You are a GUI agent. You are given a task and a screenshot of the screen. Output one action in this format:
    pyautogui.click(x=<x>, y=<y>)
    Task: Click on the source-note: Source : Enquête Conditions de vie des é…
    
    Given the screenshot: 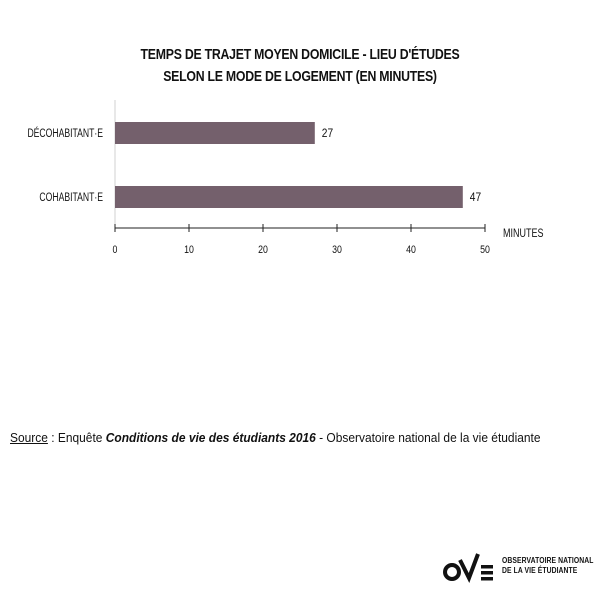 What is the action you would take?
    pyautogui.click(x=275, y=437)
    